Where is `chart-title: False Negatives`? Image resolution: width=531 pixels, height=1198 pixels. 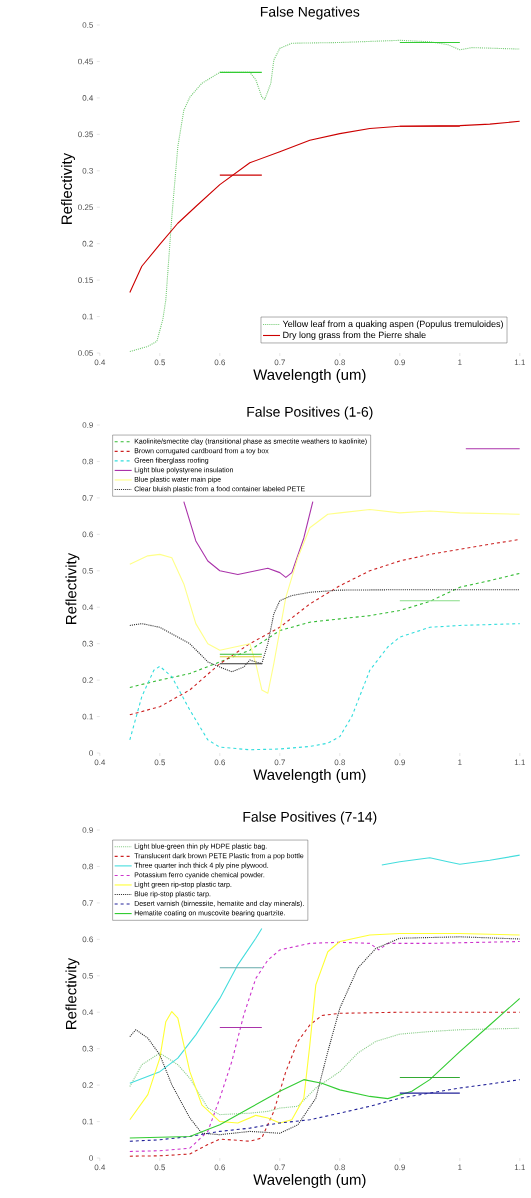
chart-title: False Negatives is located at coordinates (310, 13).